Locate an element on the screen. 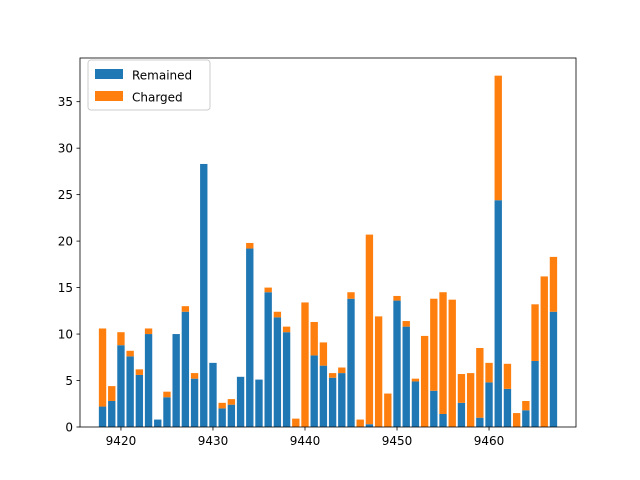 The width and height of the screenshot is (640, 480). y-tick-label-30: 30 is located at coordinates (65, 149).